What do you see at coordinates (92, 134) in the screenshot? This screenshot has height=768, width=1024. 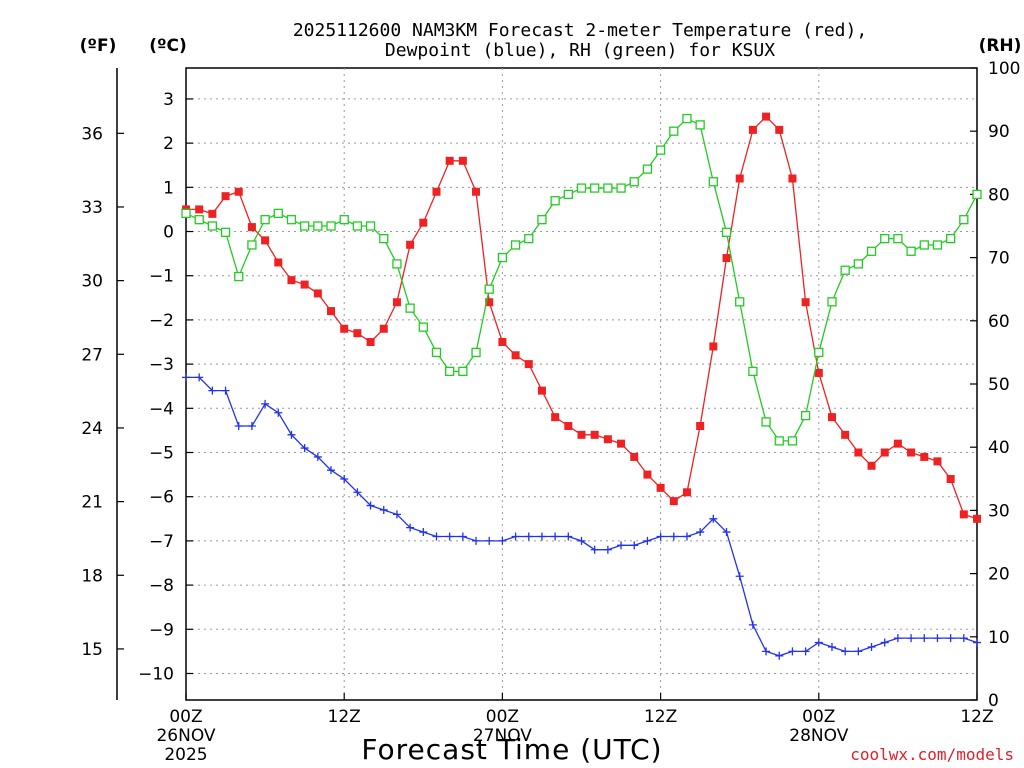 I see `fahrenheit-tick-label: 36` at bounding box center [92, 134].